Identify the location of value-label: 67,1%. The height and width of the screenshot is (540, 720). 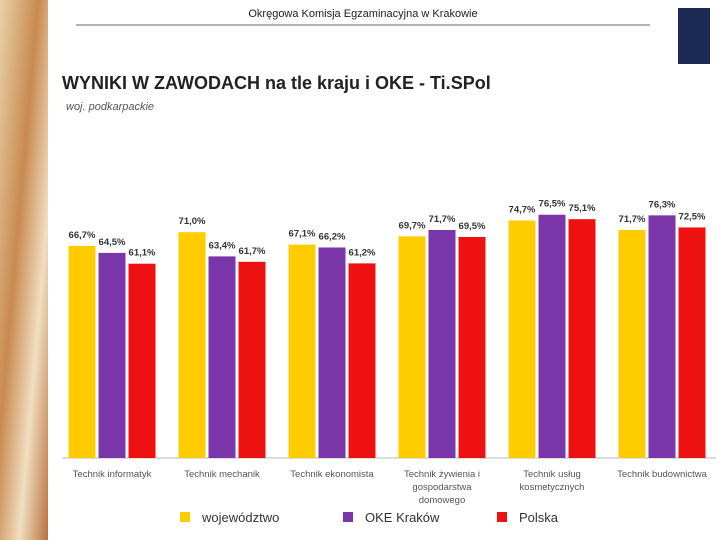
(302, 234).